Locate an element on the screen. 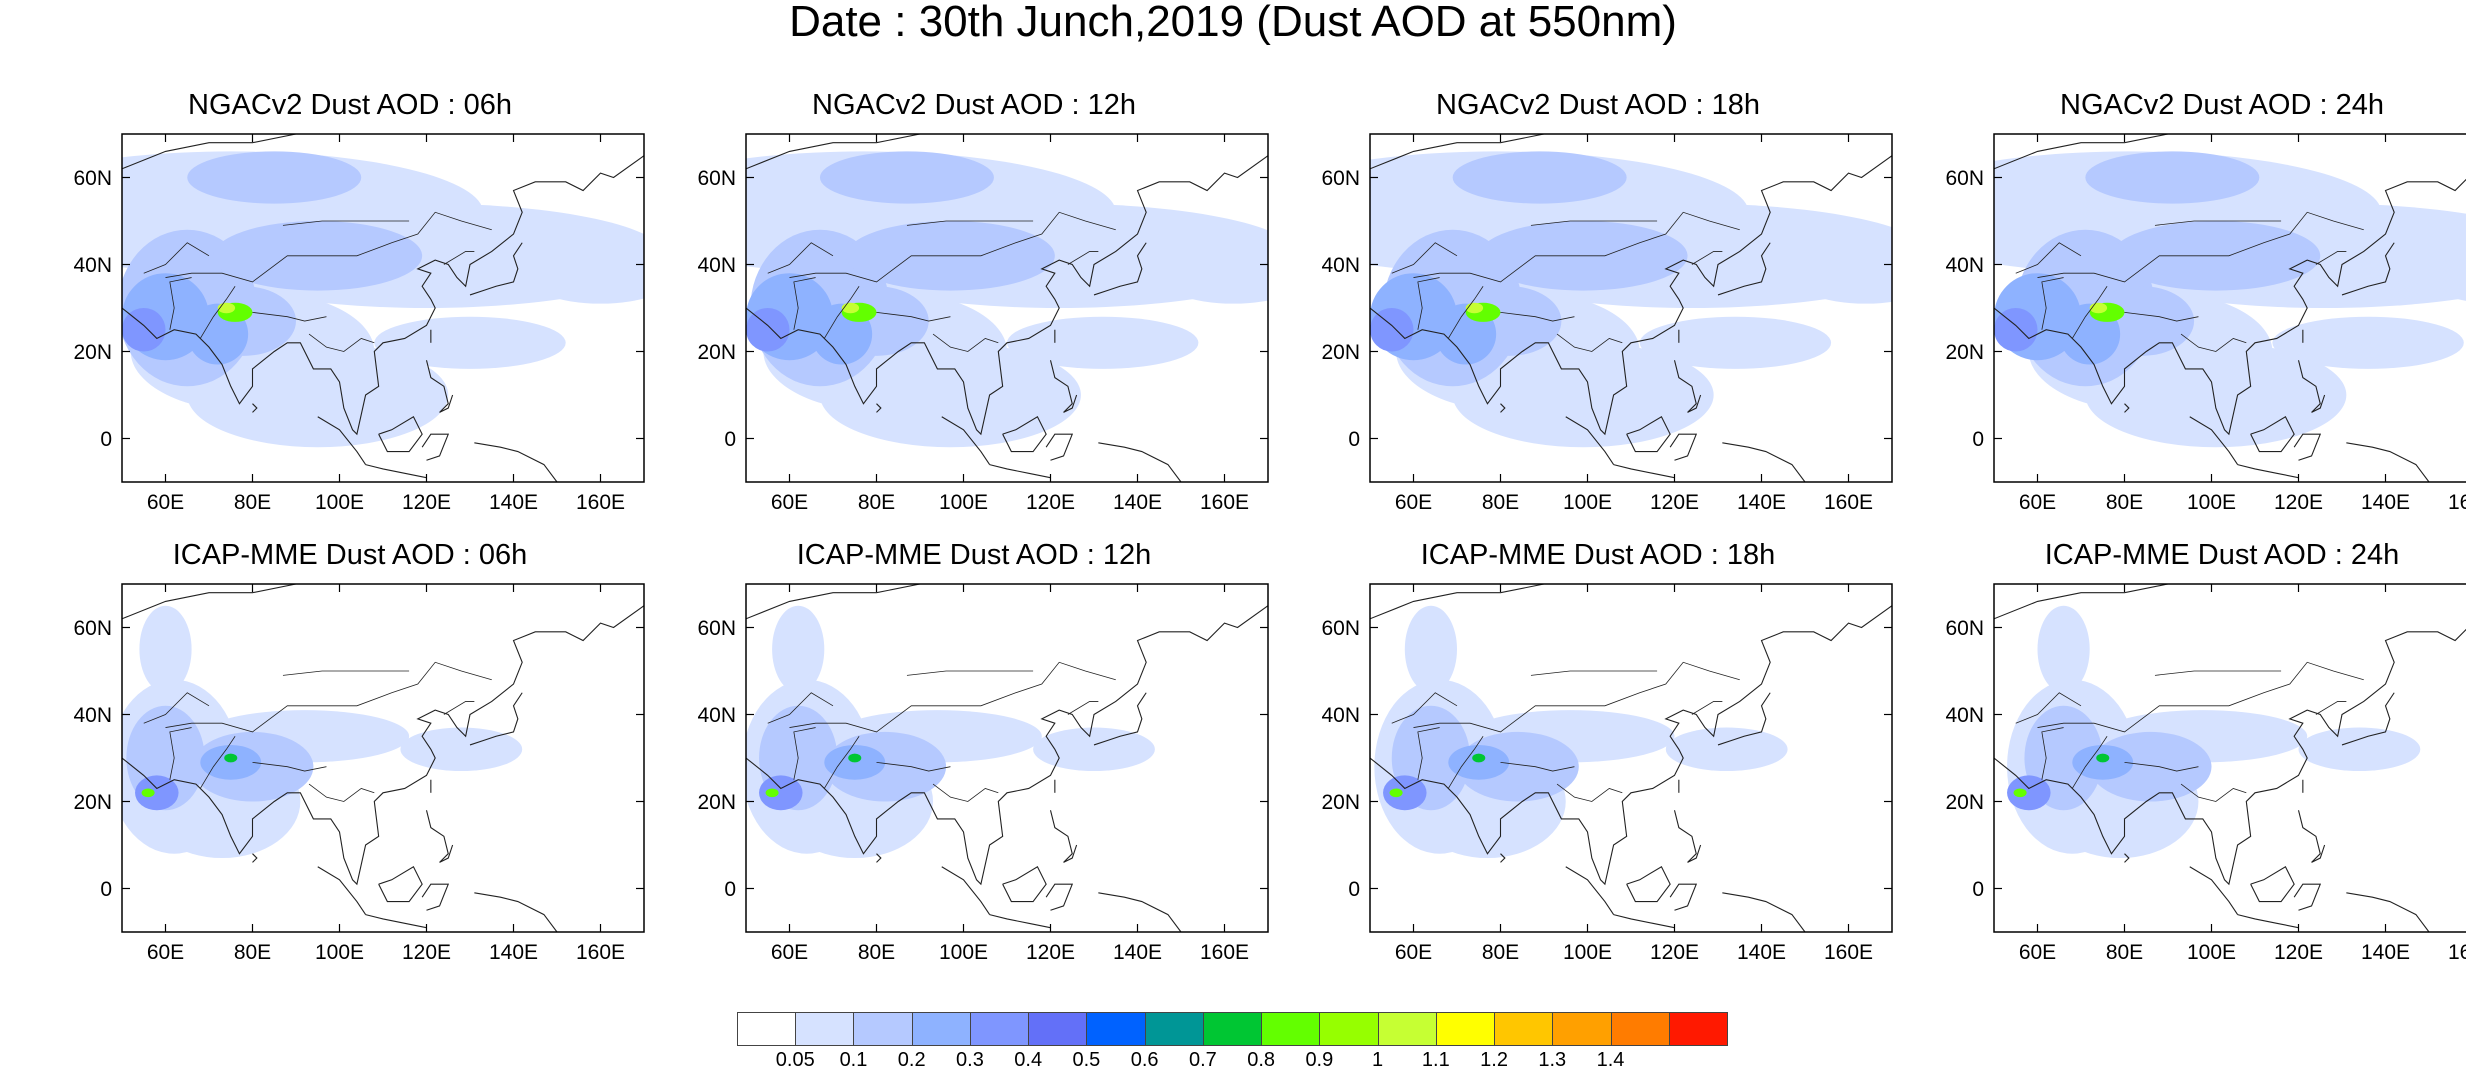 The image size is (2466, 1071). colorbar-label: 1.2 is located at coordinates (1494, 1060).